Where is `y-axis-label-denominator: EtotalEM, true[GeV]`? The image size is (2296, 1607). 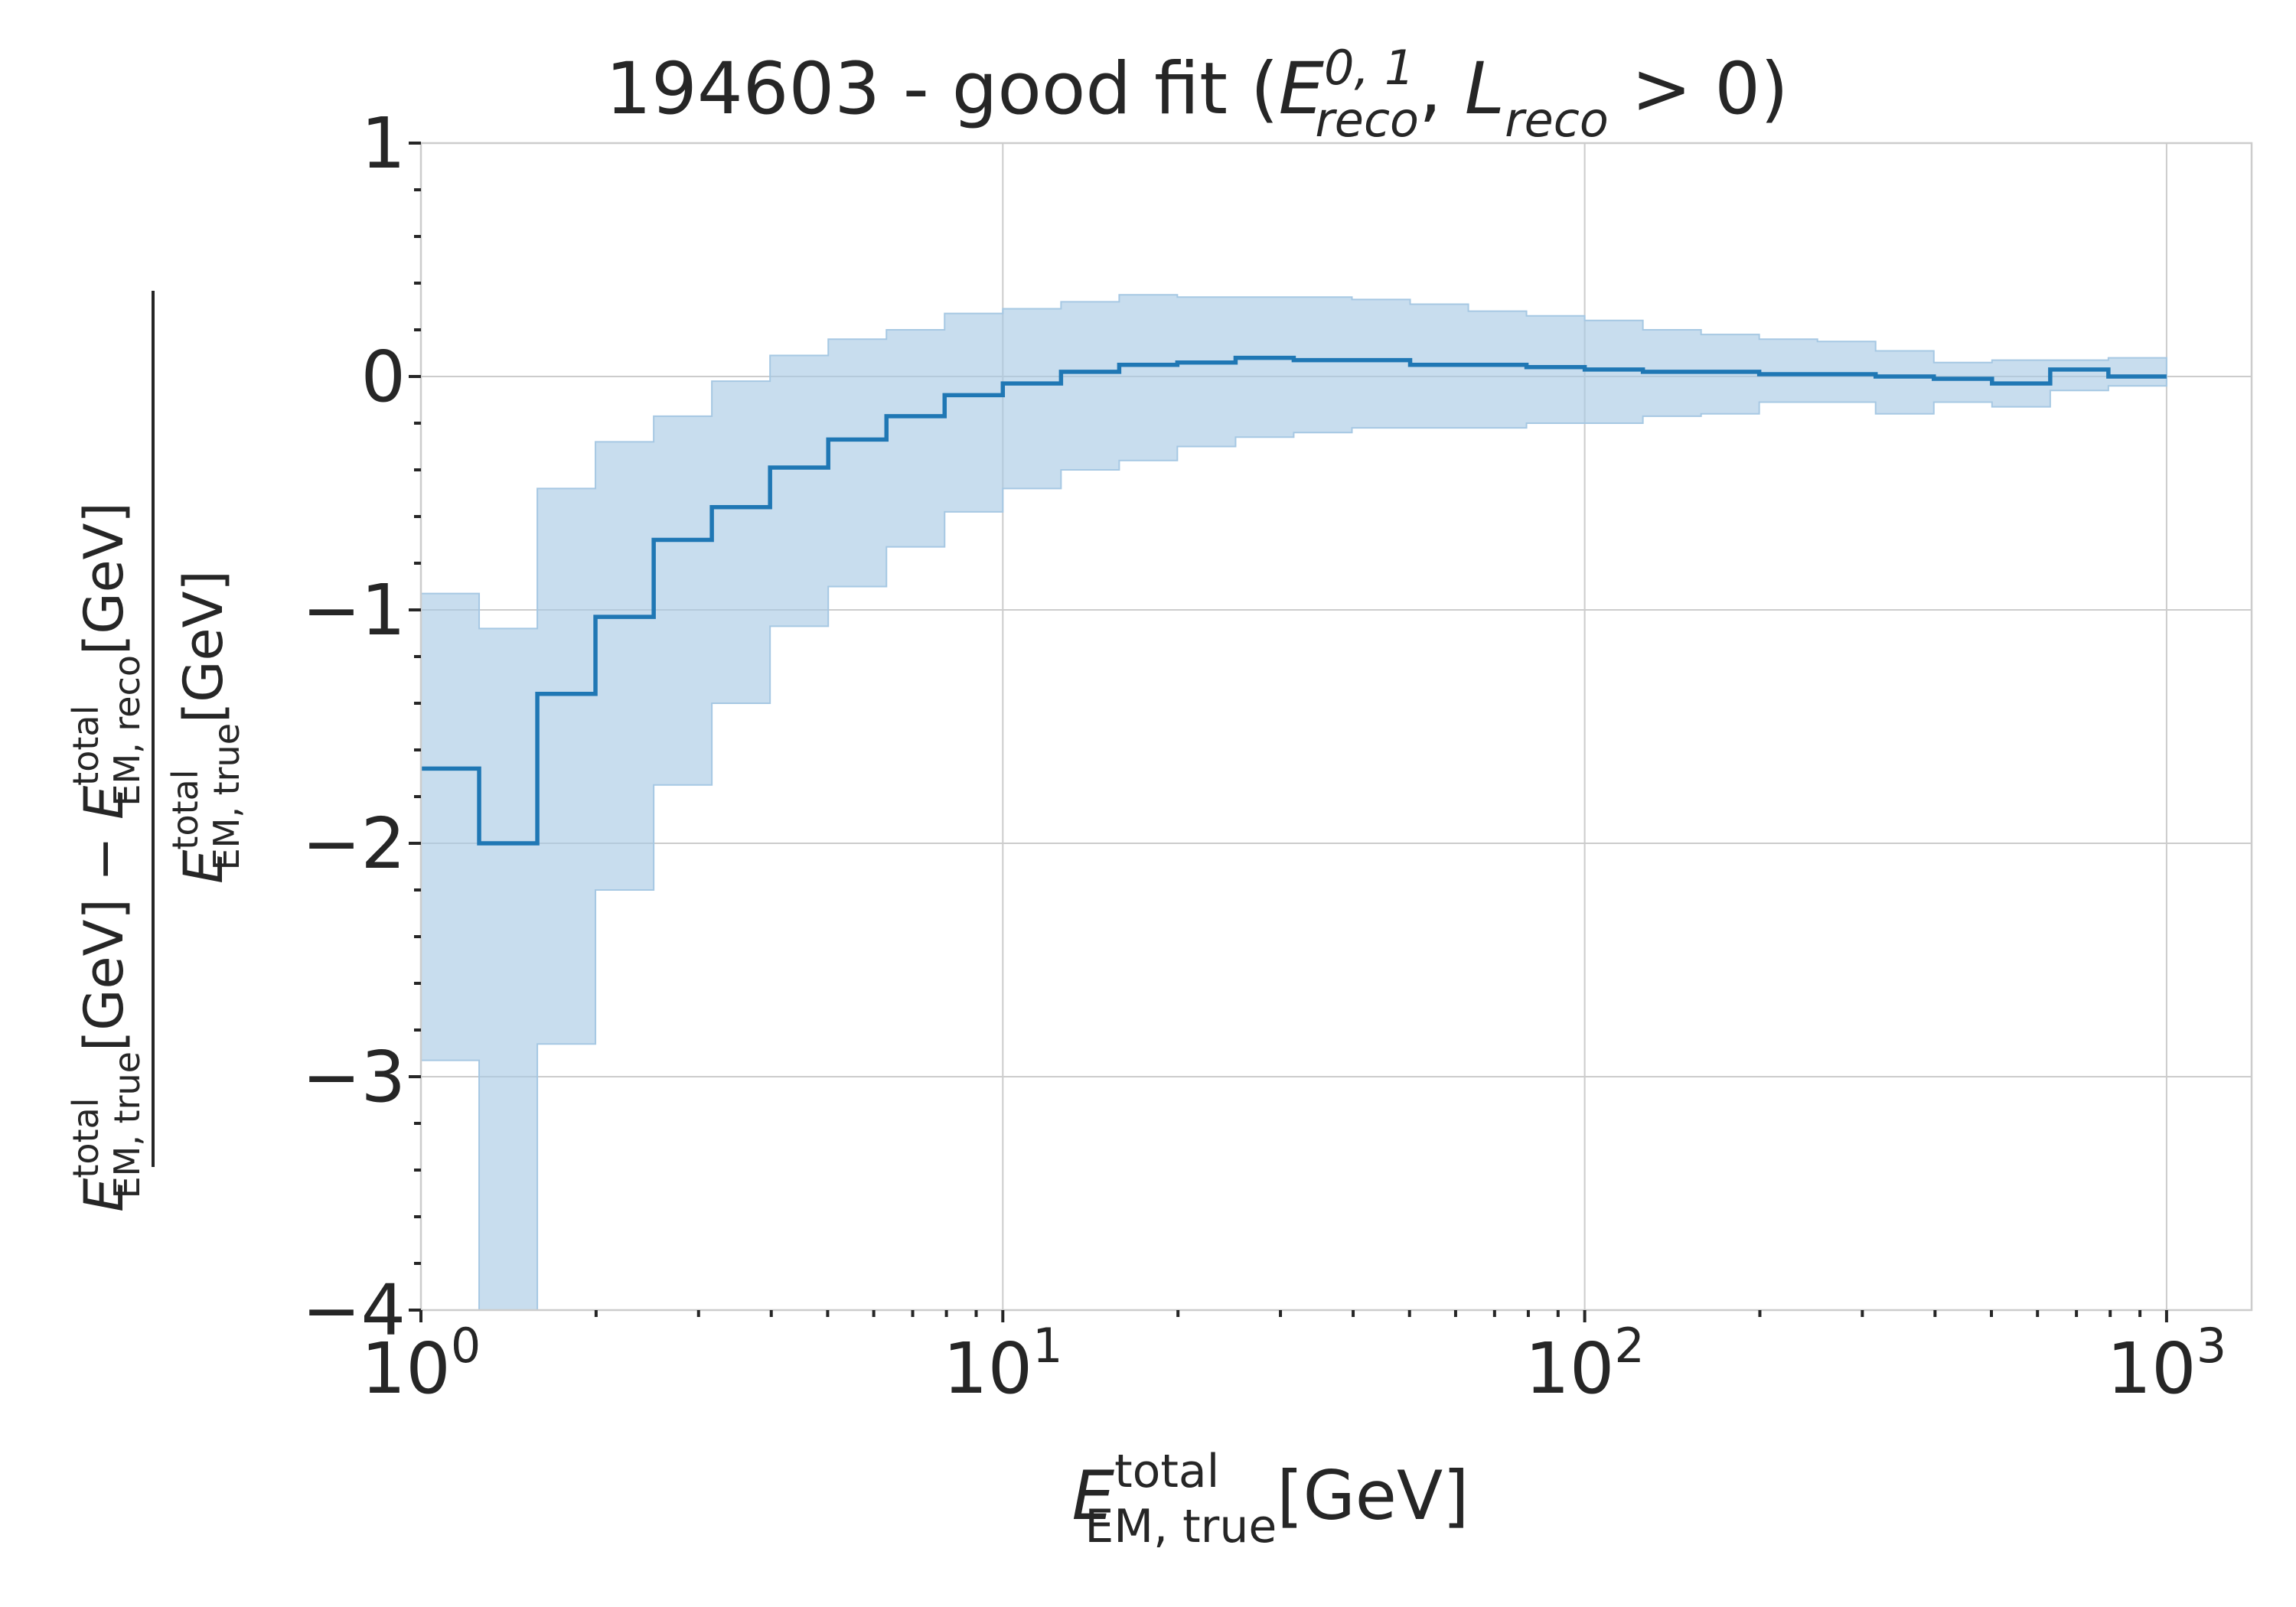 y-axis-label-denominator: EtotalEM, true[GeV] is located at coordinates (206, 727).